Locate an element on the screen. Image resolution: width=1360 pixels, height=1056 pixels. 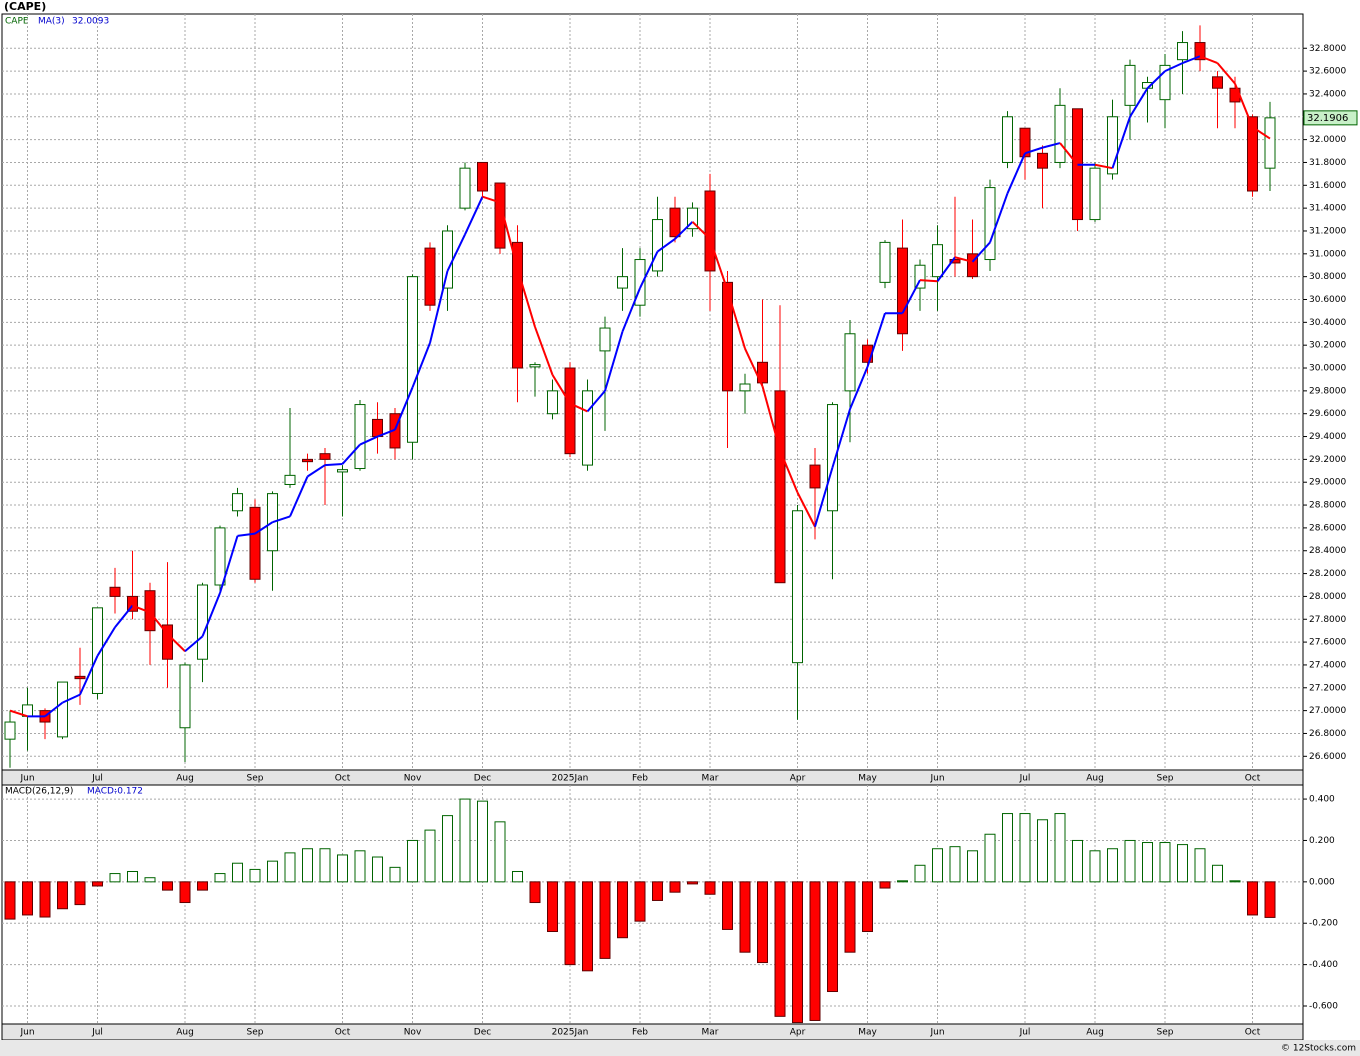
y-tick-label: 26.6000 is located at coordinates (1327, 757).